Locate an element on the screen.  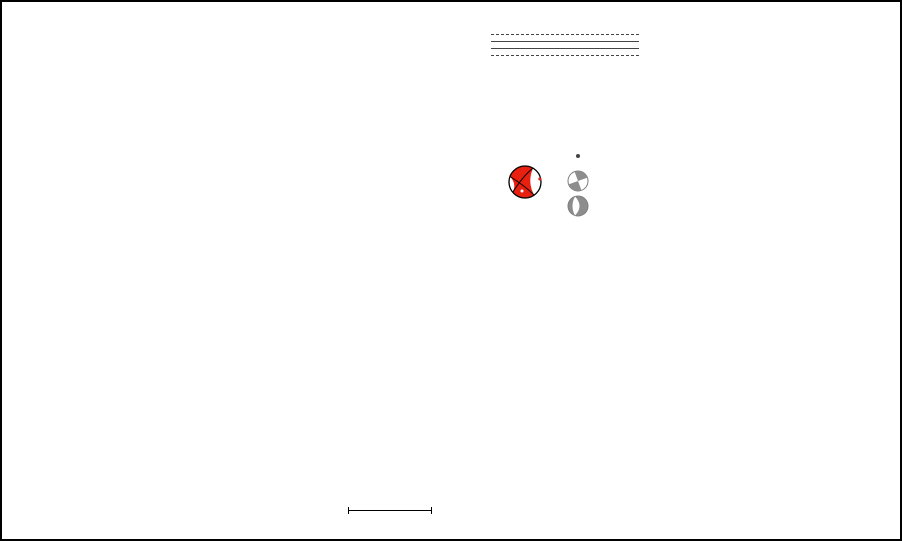
dc-icon is located at coordinates (578, 181).